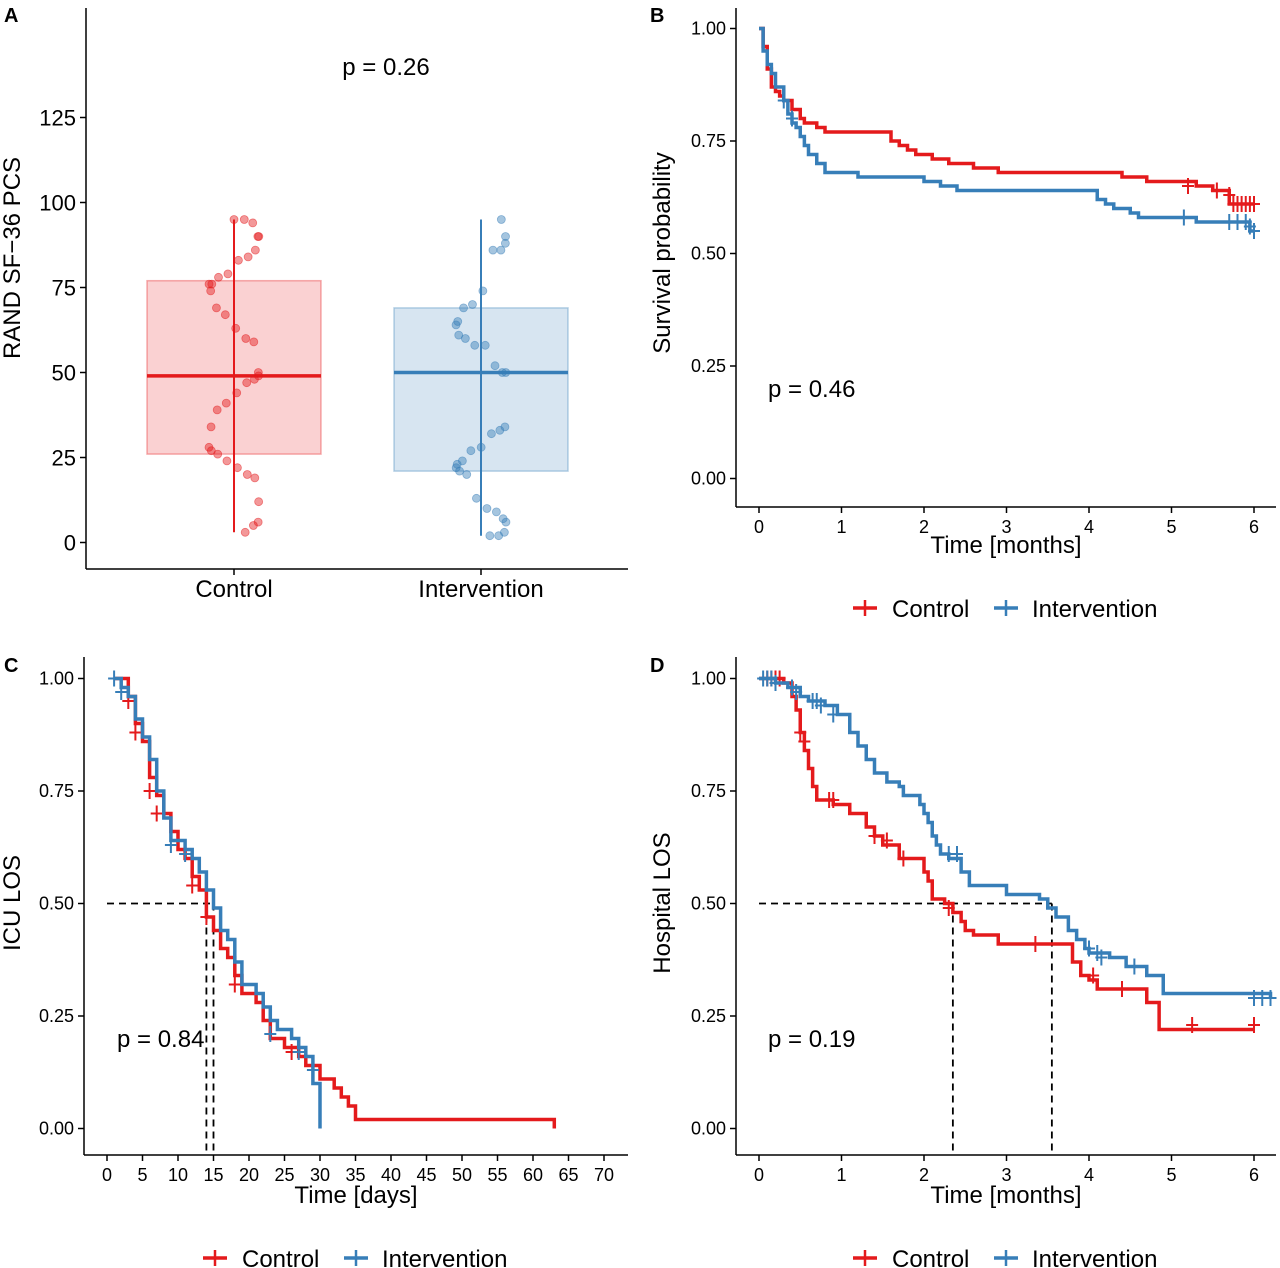  Describe the element at coordinates (11, 16) in the screenshot. I see `panel-a-label: A` at that location.